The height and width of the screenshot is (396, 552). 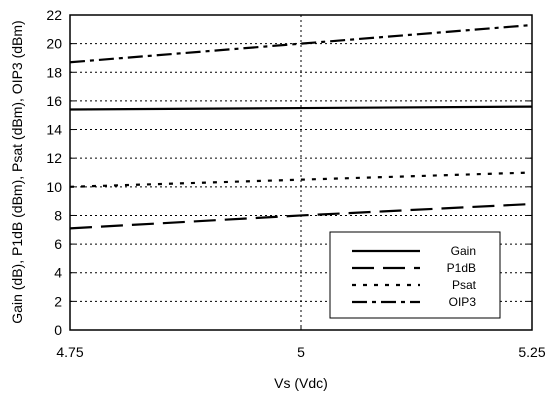 I want to click on y-tick-label: 0, so click(x=58, y=330).